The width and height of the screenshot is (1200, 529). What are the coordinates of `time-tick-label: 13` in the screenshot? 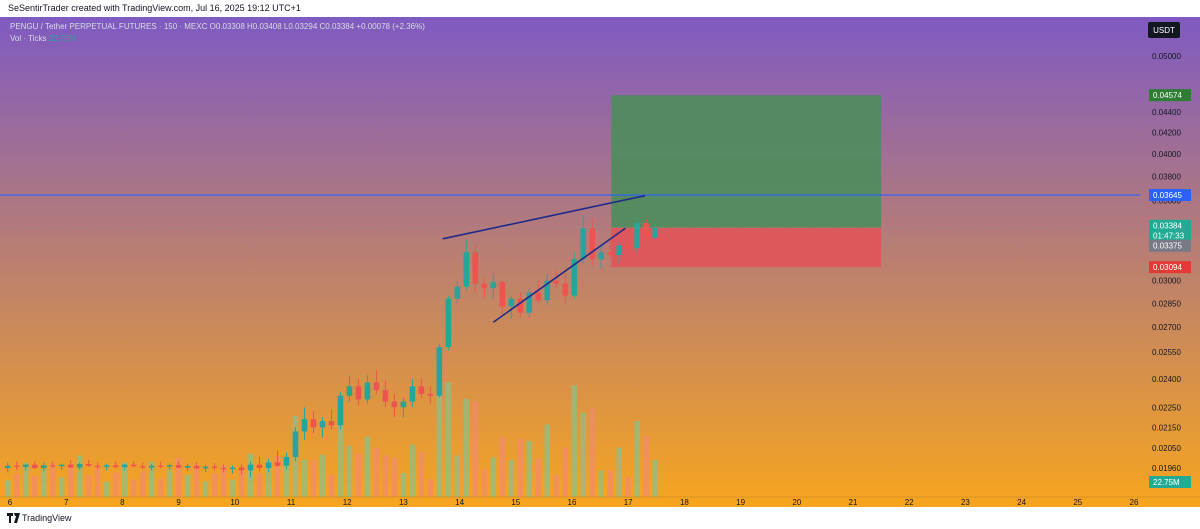 It's located at (403, 502).